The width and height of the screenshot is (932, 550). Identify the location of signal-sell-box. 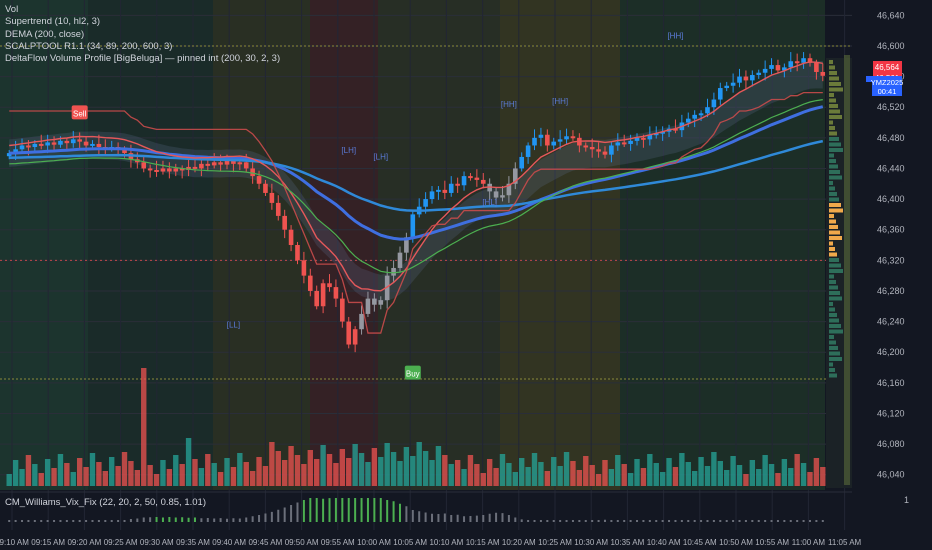
(79, 112).